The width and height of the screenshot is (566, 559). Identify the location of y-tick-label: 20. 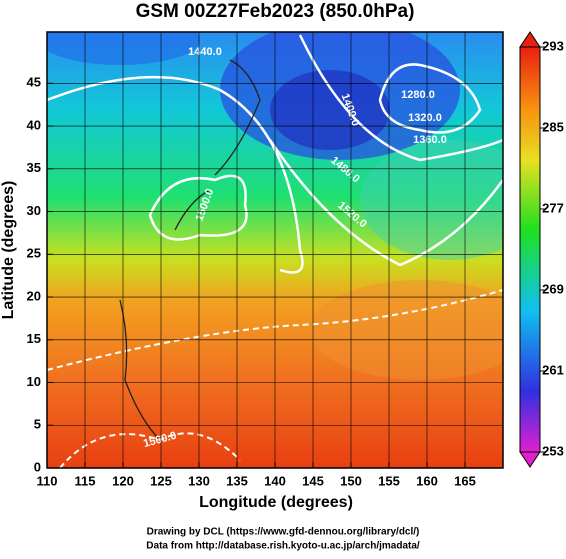
(34, 295).